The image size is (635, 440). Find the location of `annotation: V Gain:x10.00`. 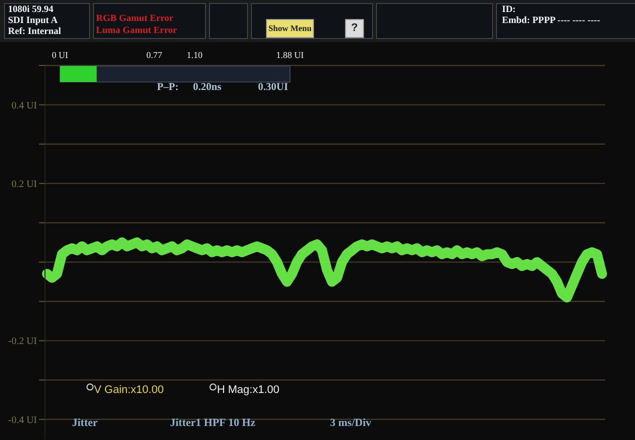

annotation: V Gain:x10.00 is located at coordinates (129, 390).